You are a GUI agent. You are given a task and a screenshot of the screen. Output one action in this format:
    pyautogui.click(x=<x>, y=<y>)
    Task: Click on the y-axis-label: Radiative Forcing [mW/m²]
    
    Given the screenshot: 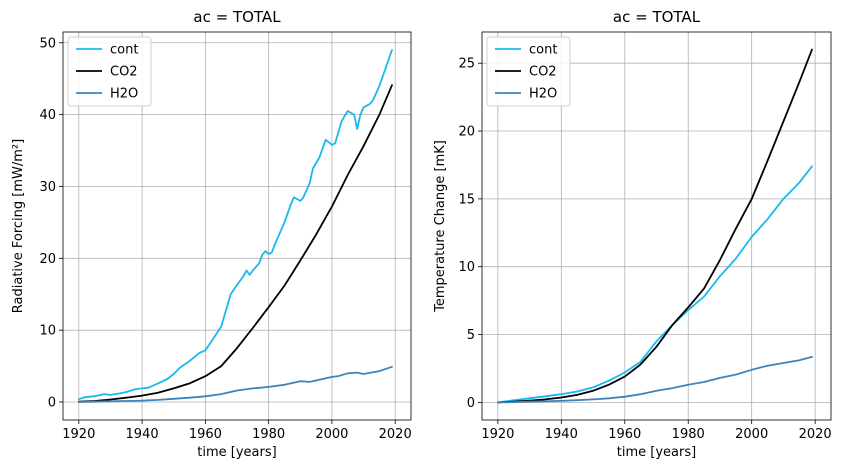 What is the action you would take?
    pyautogui.click(x=18, y=226)
    